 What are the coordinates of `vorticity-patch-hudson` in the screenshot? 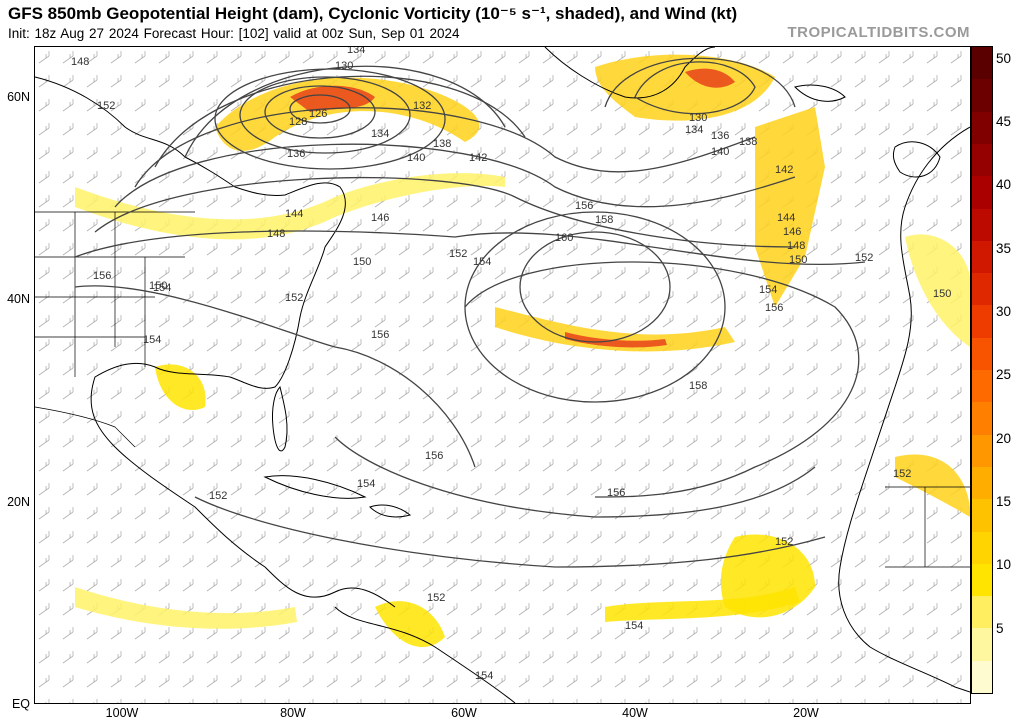 It's located at (347, 114).